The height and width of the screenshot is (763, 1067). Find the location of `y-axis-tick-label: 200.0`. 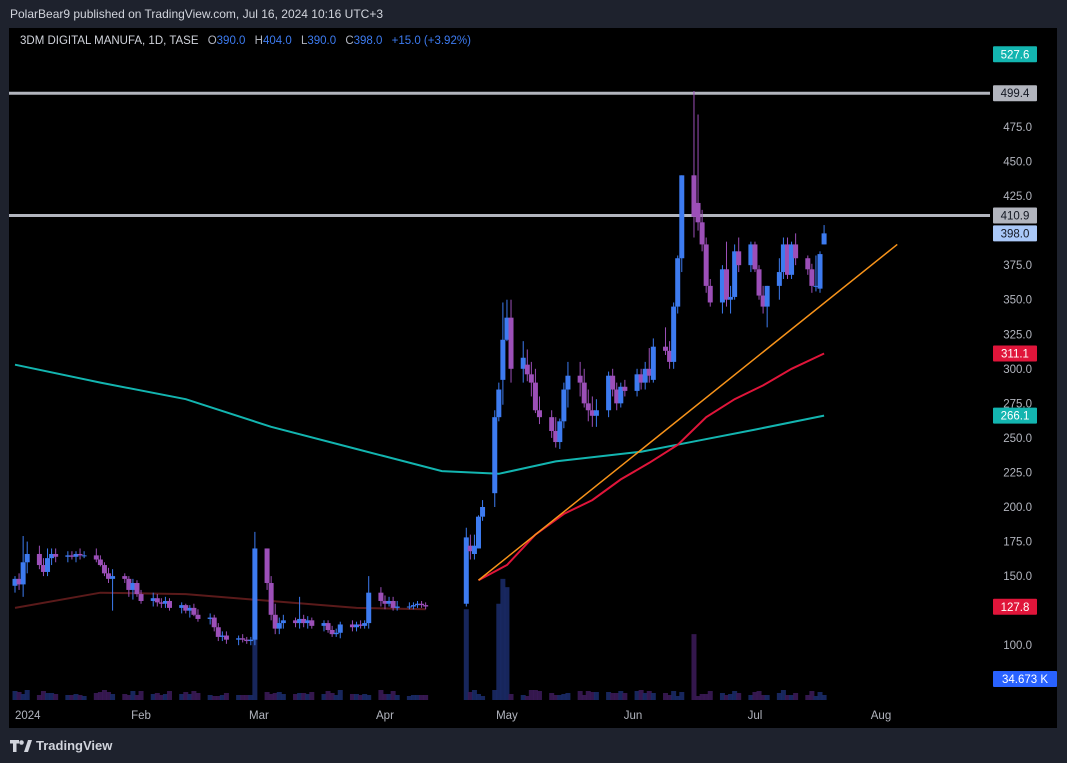

y-axis-tick-label: 200.0 is located at coordinates (1017, 508).